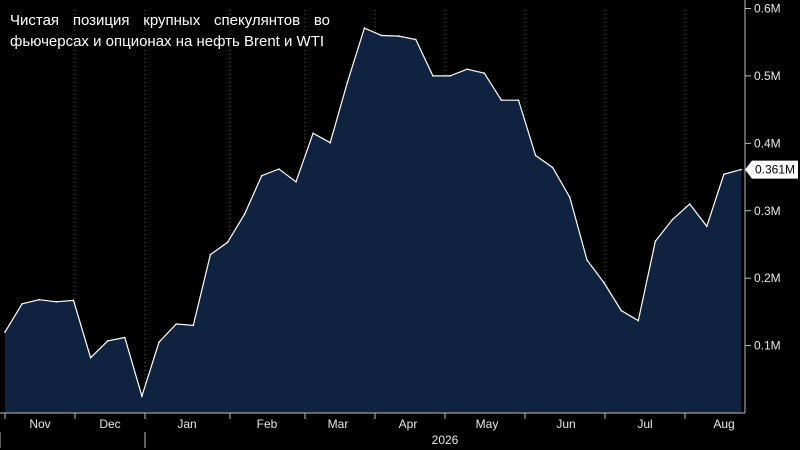 The height and width of the screenshot is (450, 800). Describe the element at coordinates (775, 170) in the screenshot. I see `last-value-label: 0.361M` at that location.